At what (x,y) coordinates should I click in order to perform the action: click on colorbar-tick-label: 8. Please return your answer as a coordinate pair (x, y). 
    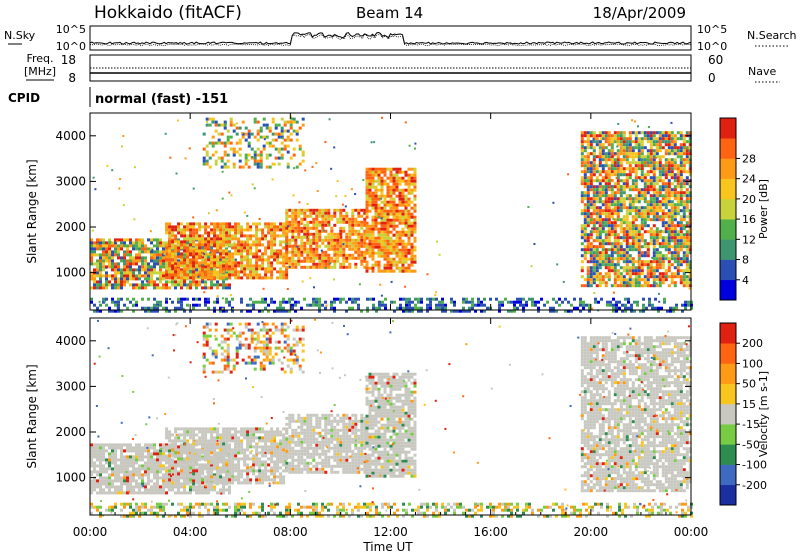
    Looking at the image, I should click on (745, 260).